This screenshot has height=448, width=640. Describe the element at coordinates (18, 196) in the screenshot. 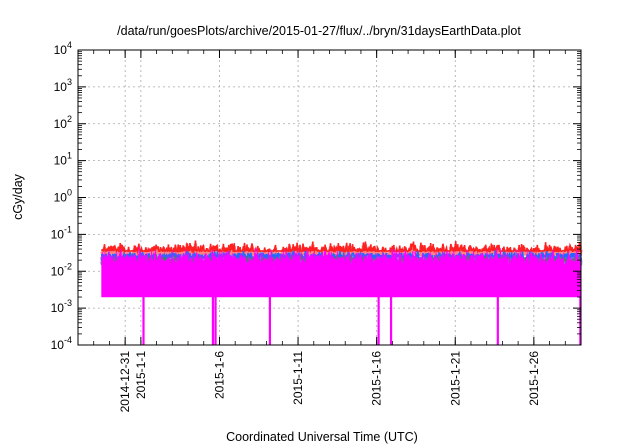

I see `y-axis-label: cGy/day` at that location.